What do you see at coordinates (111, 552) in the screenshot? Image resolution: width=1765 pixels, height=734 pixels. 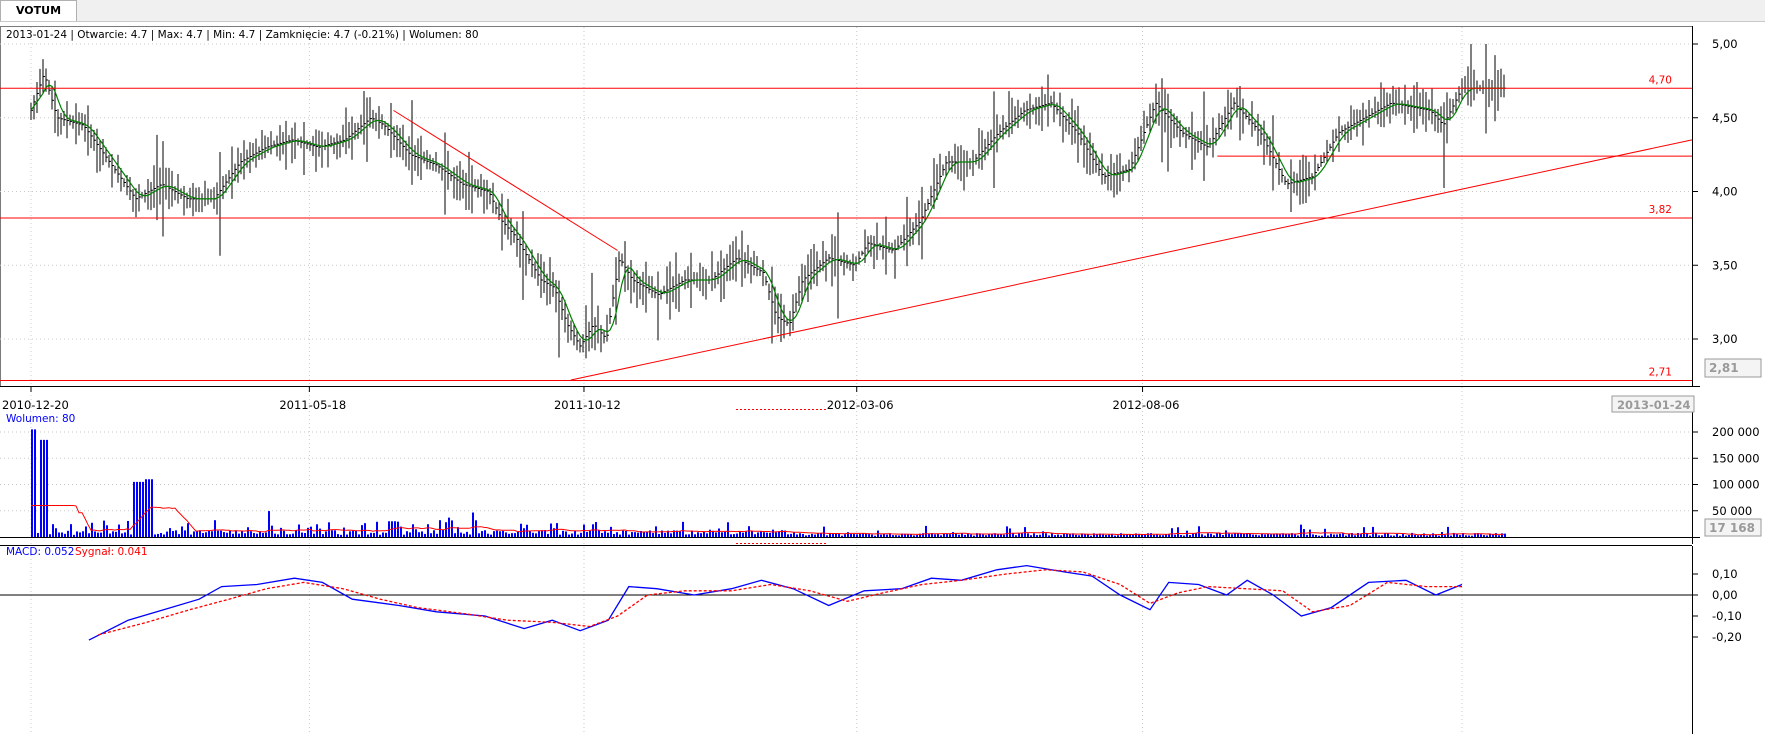 I see `signal-panel-label: Sygnał: 0.041` at bounding box center [111, 552].